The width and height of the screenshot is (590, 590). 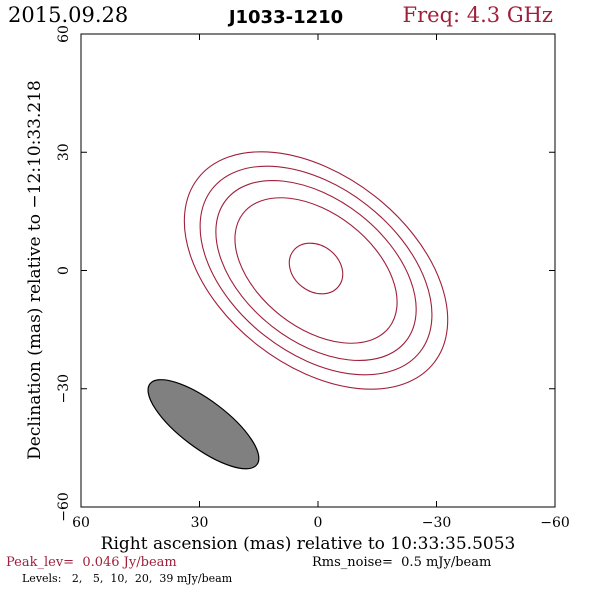 What do you see at coordinates (401, 562) in the screenshot?
I see `rms-noise: Rms_noise= 0.5 mJy/beam` at bounding box center [401, 562].